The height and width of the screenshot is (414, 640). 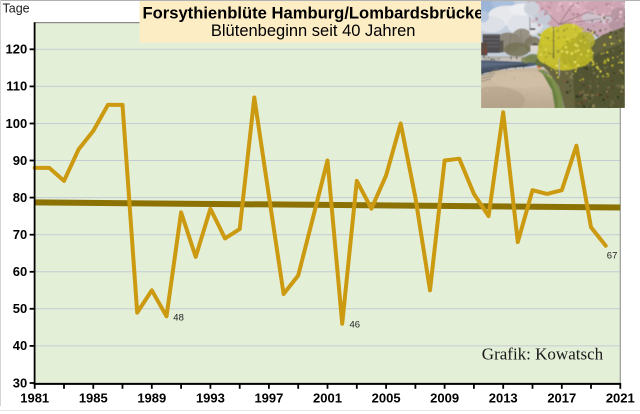 I want to click on svg-text: 2017, so click(x=561, y=397).